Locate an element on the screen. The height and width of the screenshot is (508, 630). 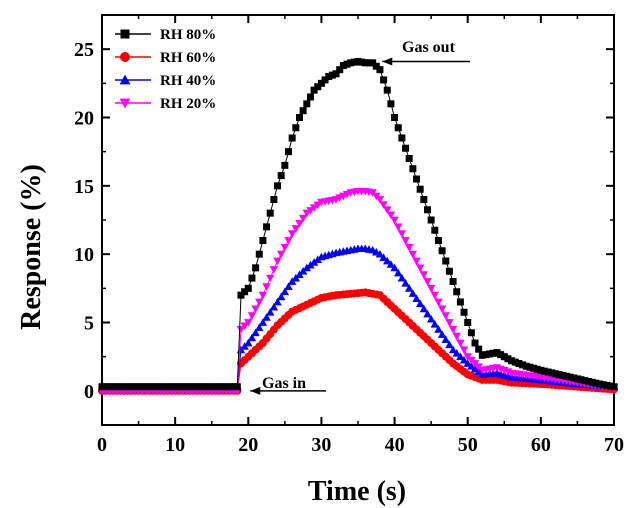
x-tick-label: 30 is located at coordinates (321, 445).